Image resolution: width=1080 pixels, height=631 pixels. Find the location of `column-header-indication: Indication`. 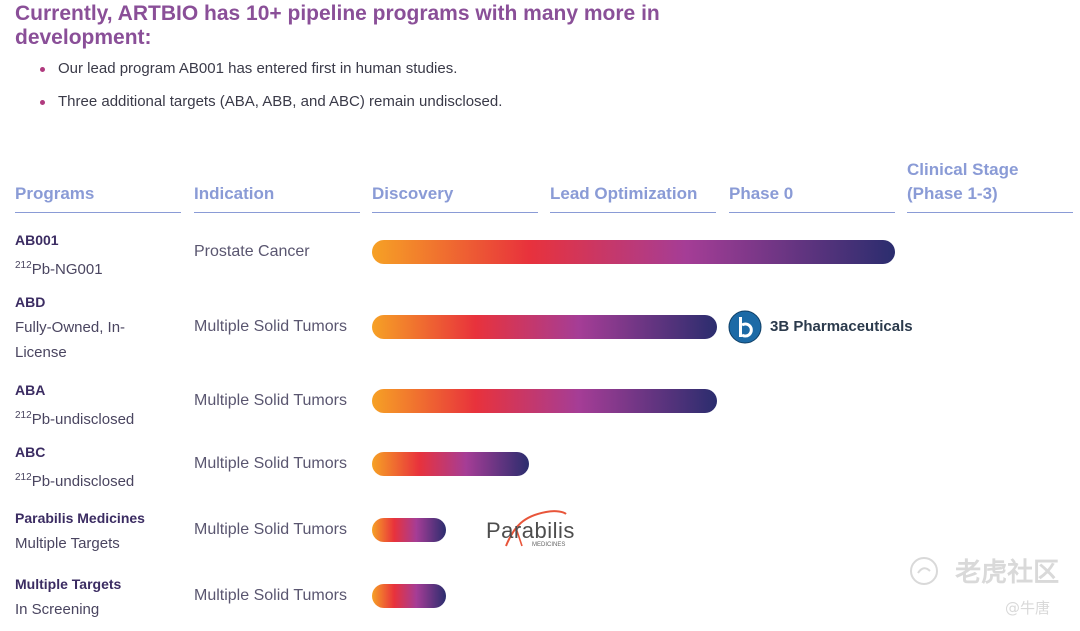

column-header-indication: Indication is located at coordinates (277, 197).